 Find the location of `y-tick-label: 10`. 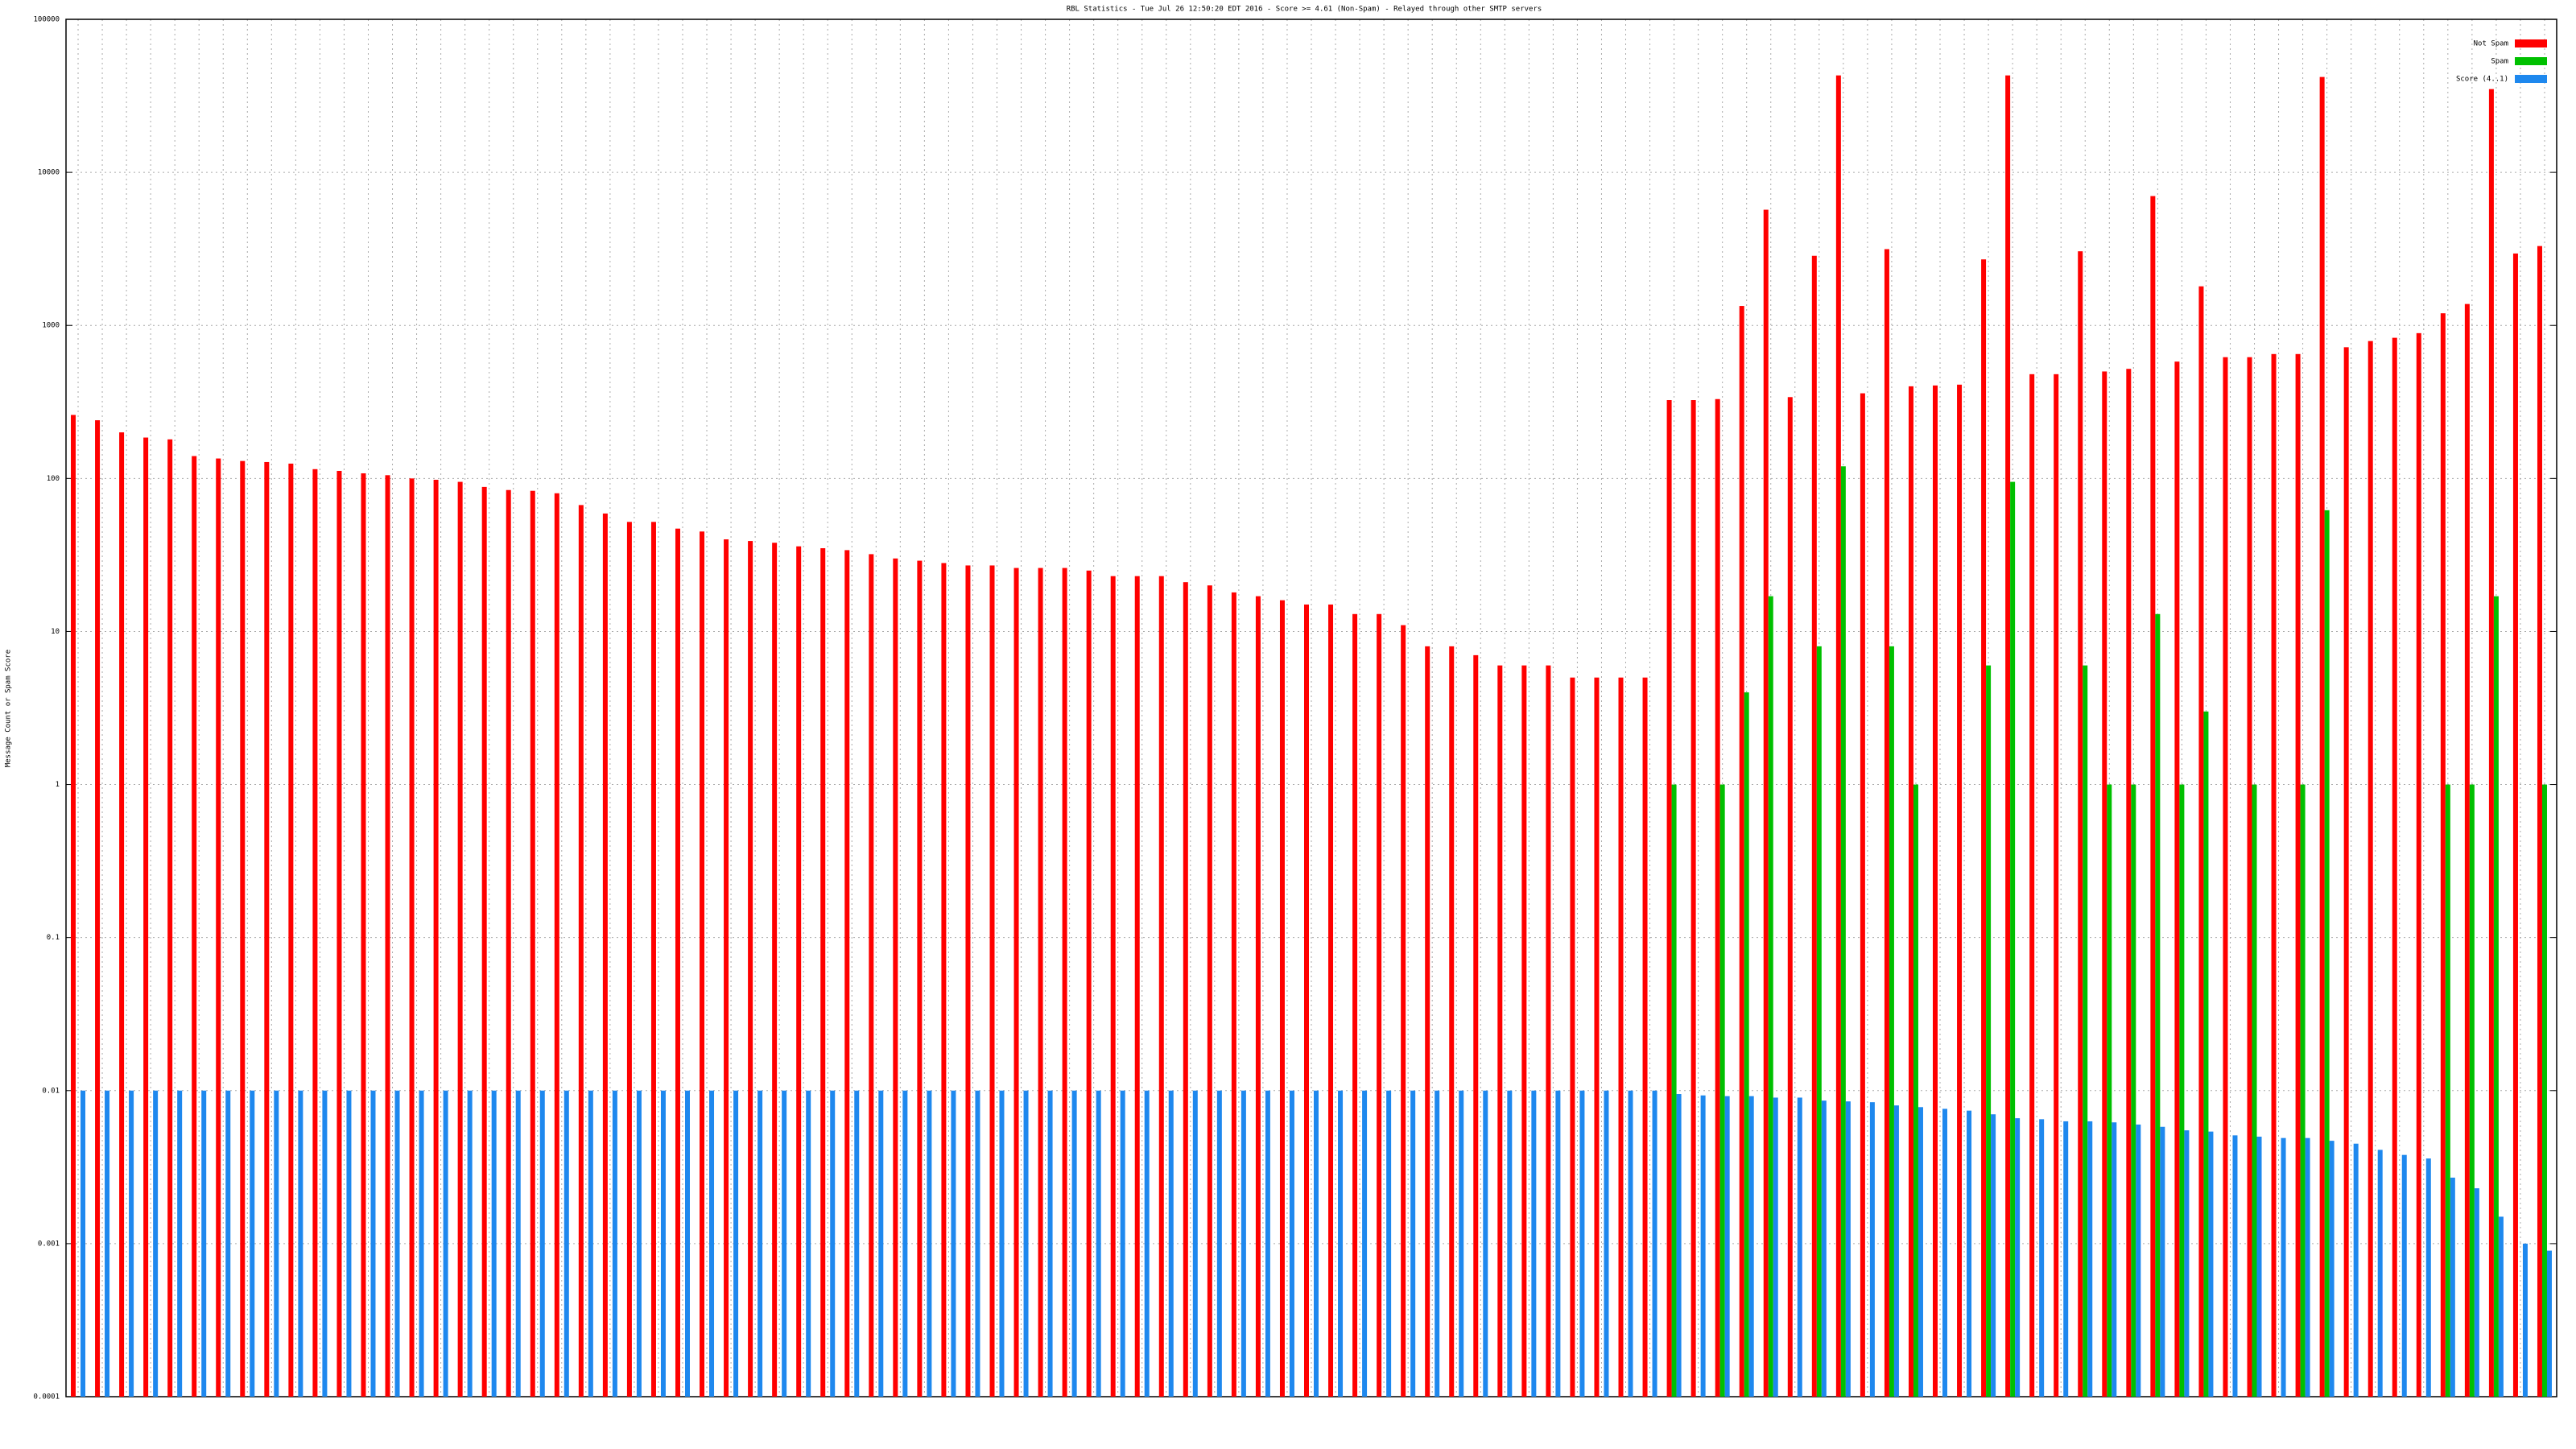

y-tick-label: 10 is located at coordinates (55, 632).